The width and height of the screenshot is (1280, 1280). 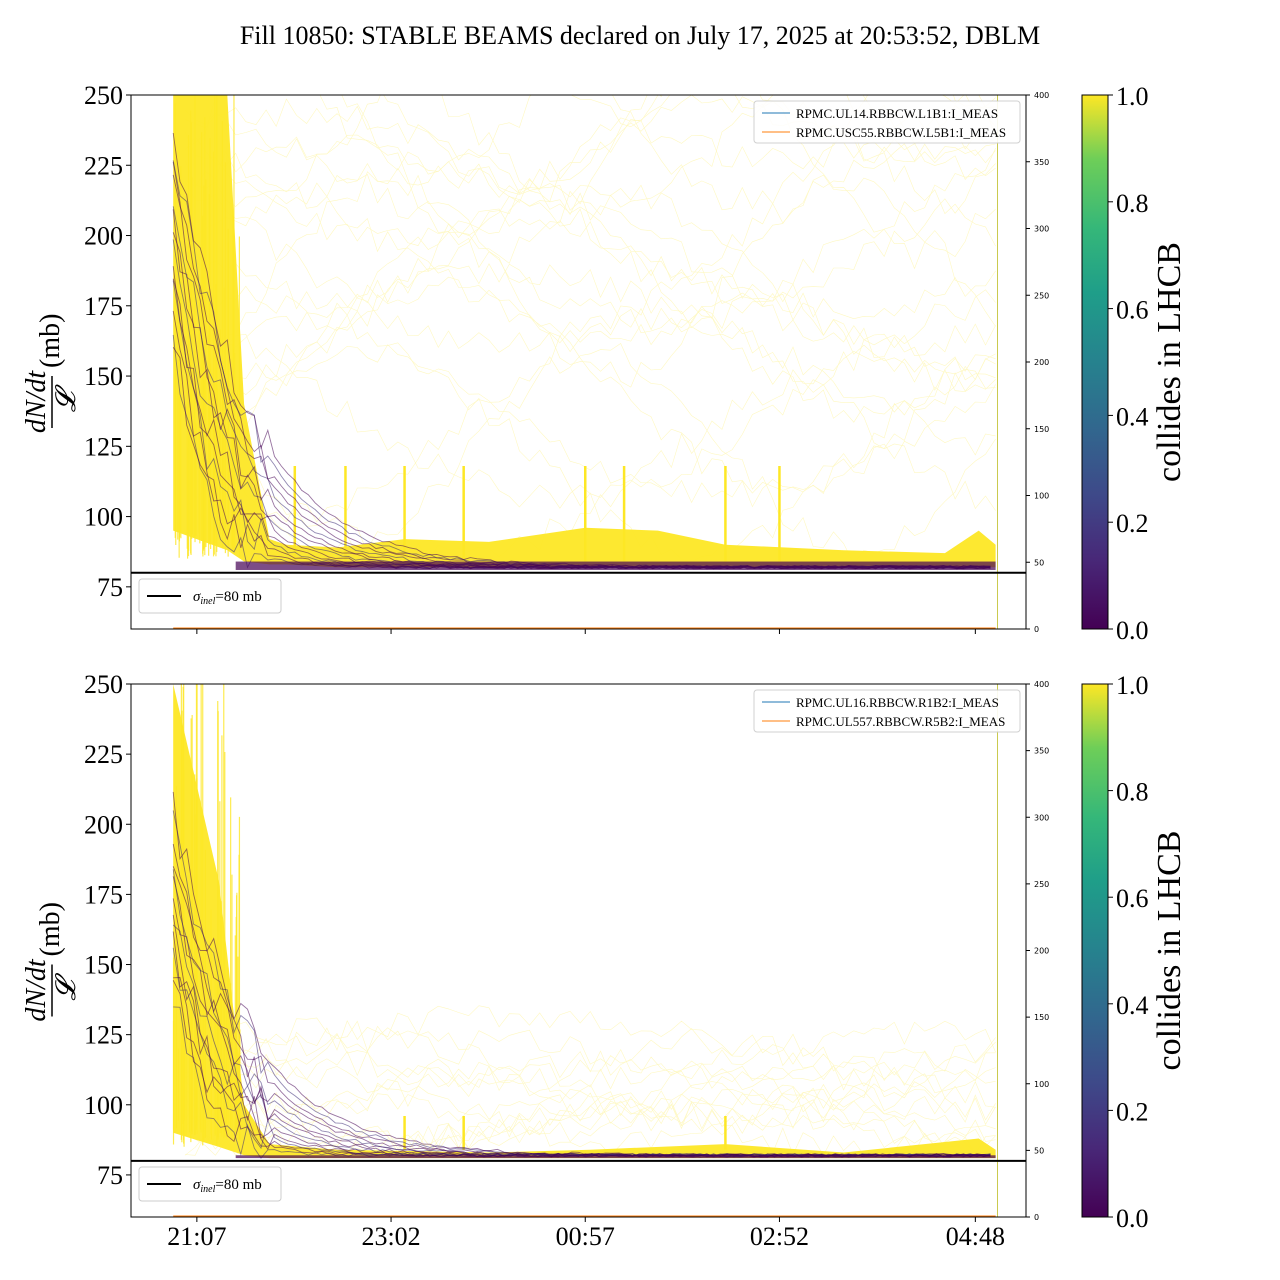 What do you see at coordinates (897, 113) in the screenshot?
I see `legend-entry: RPMC.UL14.RBBCW.L1B1:I_MEAS` at bounding box center [897, 113].